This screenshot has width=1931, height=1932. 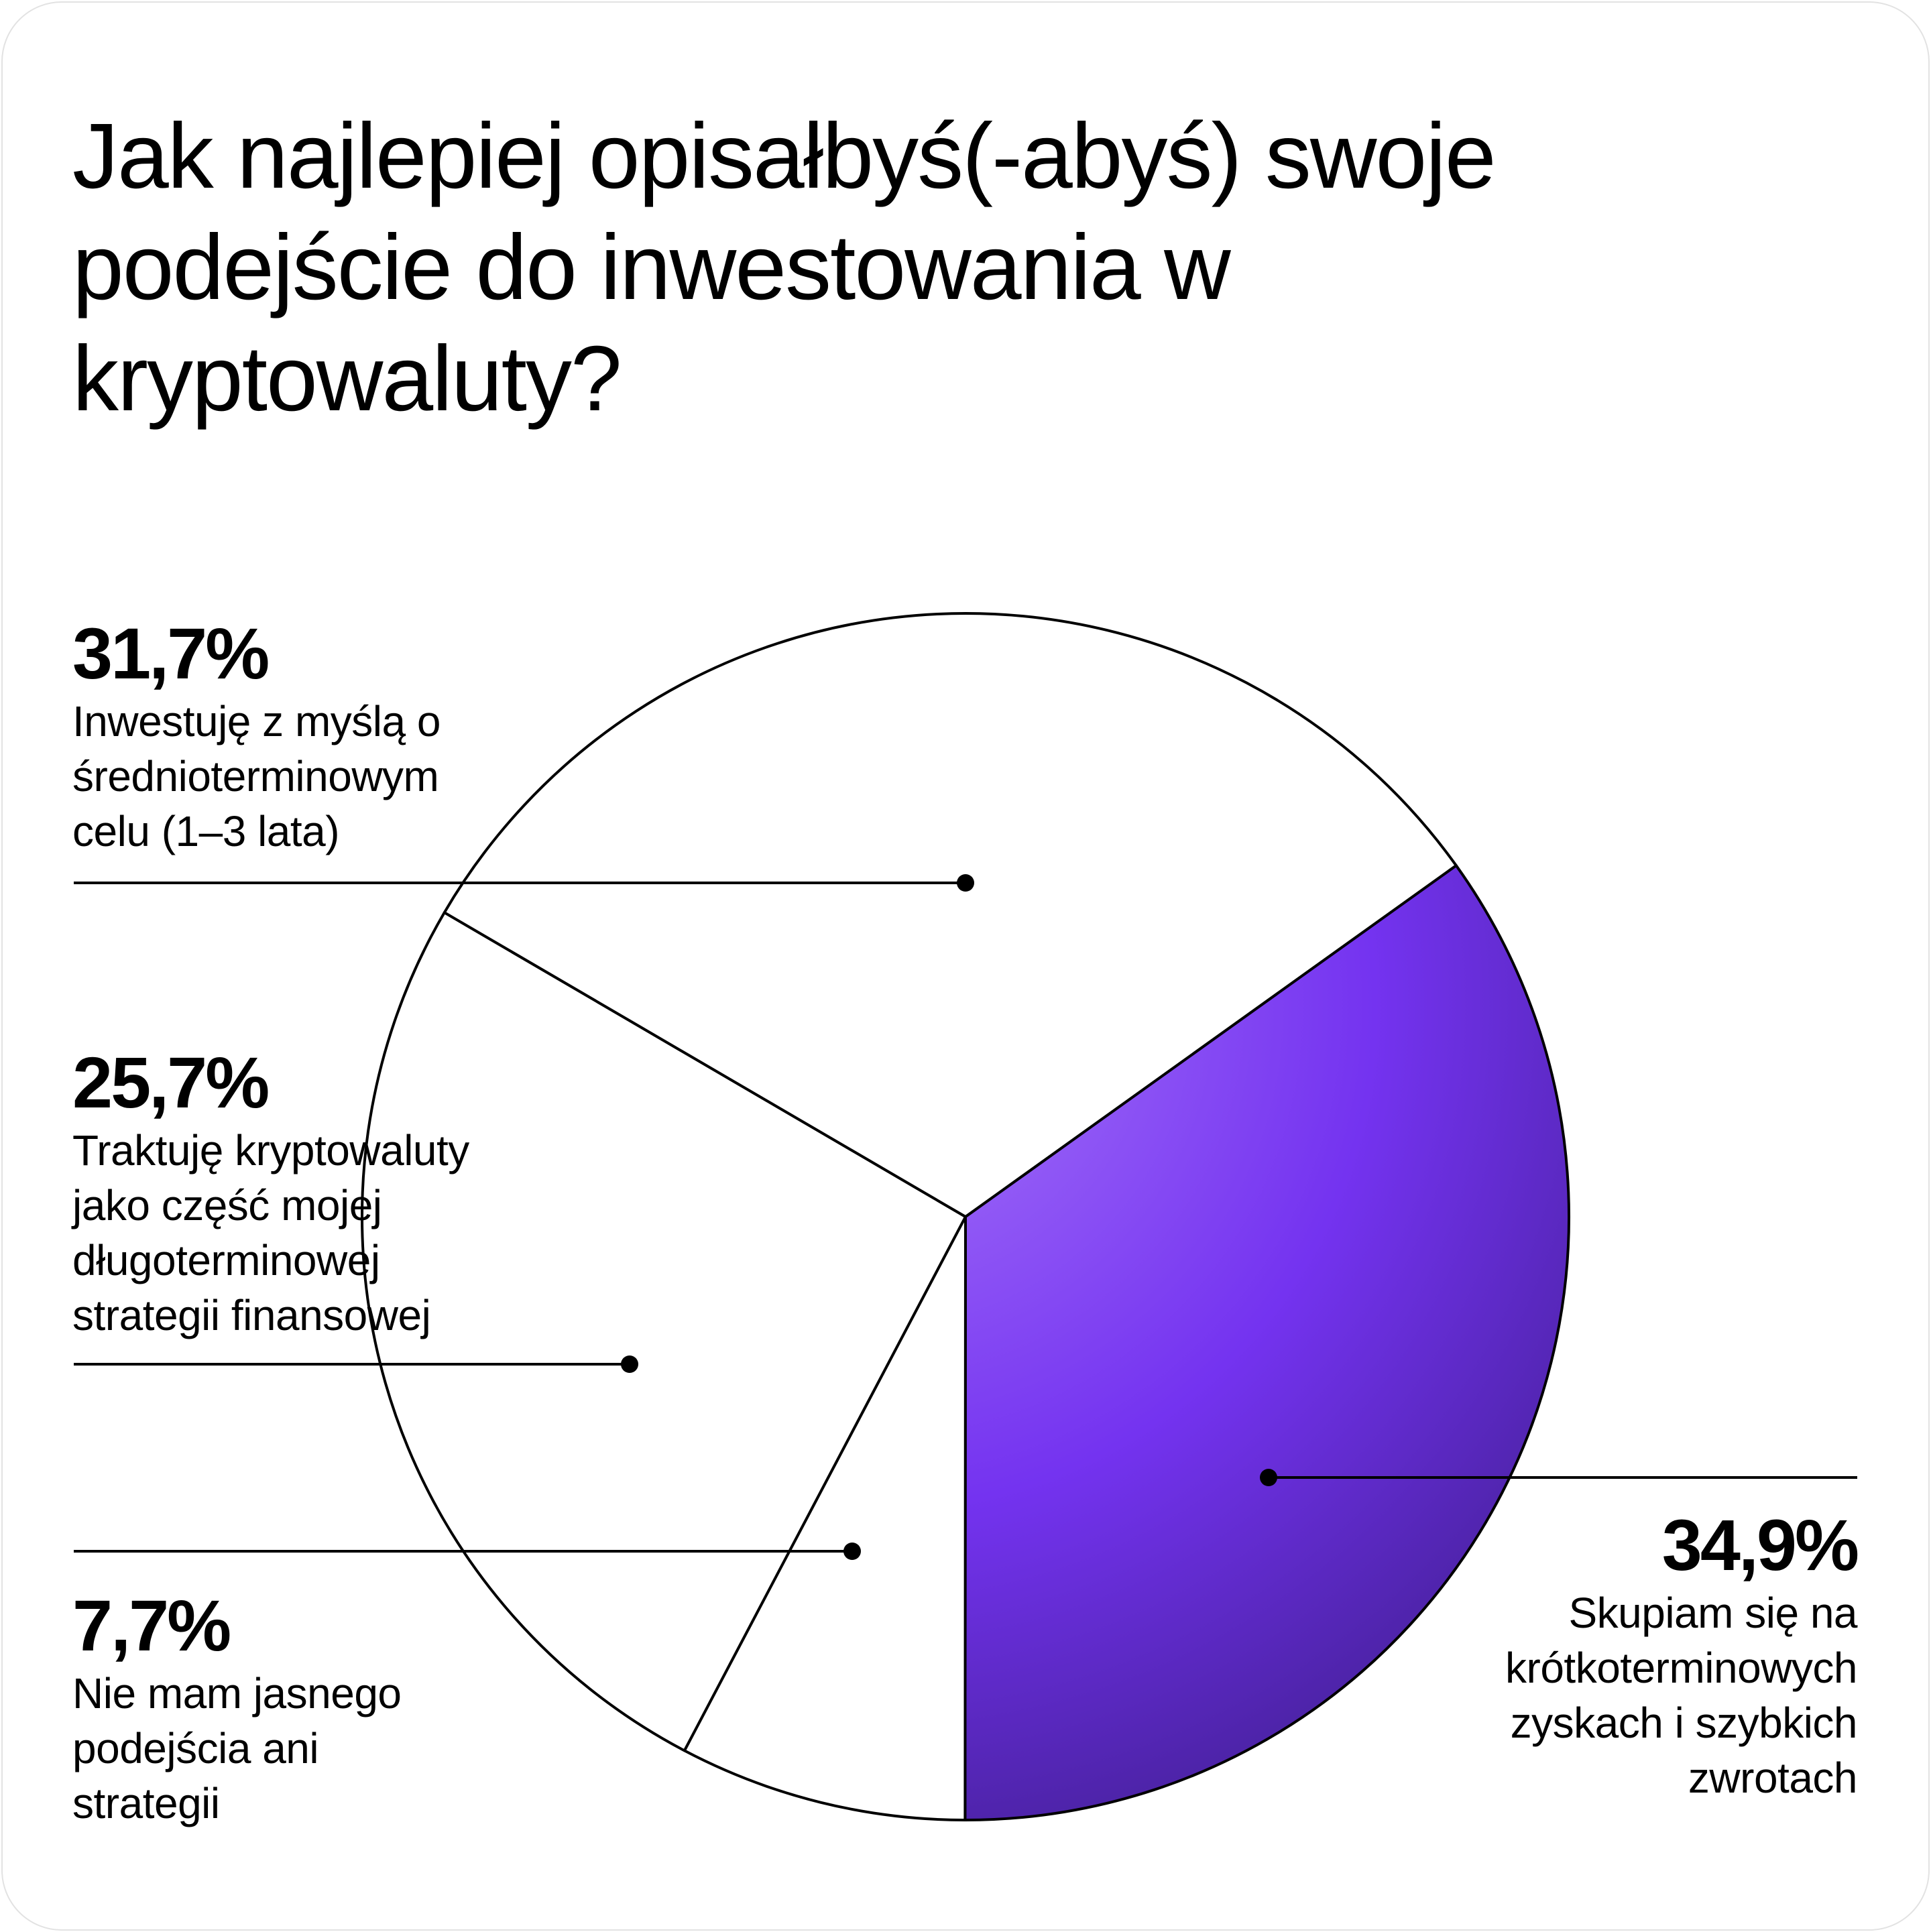 I want to click on leader-25-7-dot, so click(x=629, y=1364).